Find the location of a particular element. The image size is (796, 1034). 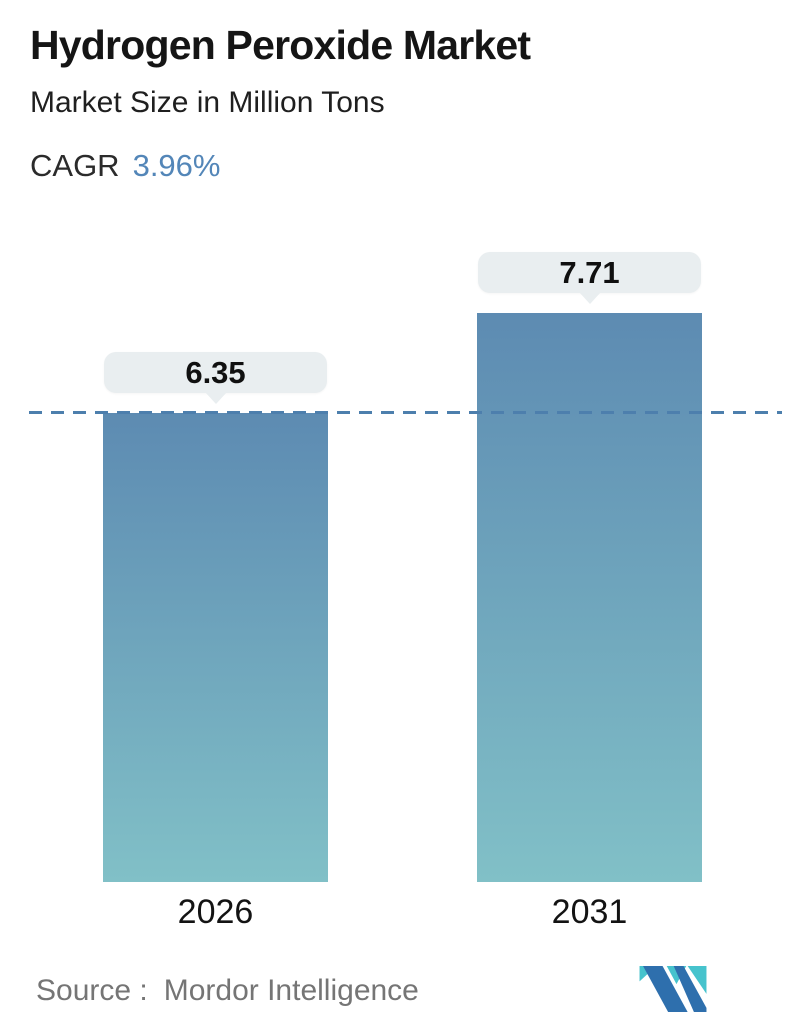

logo-teal-triangle-right is located at coordinates (697, 980).